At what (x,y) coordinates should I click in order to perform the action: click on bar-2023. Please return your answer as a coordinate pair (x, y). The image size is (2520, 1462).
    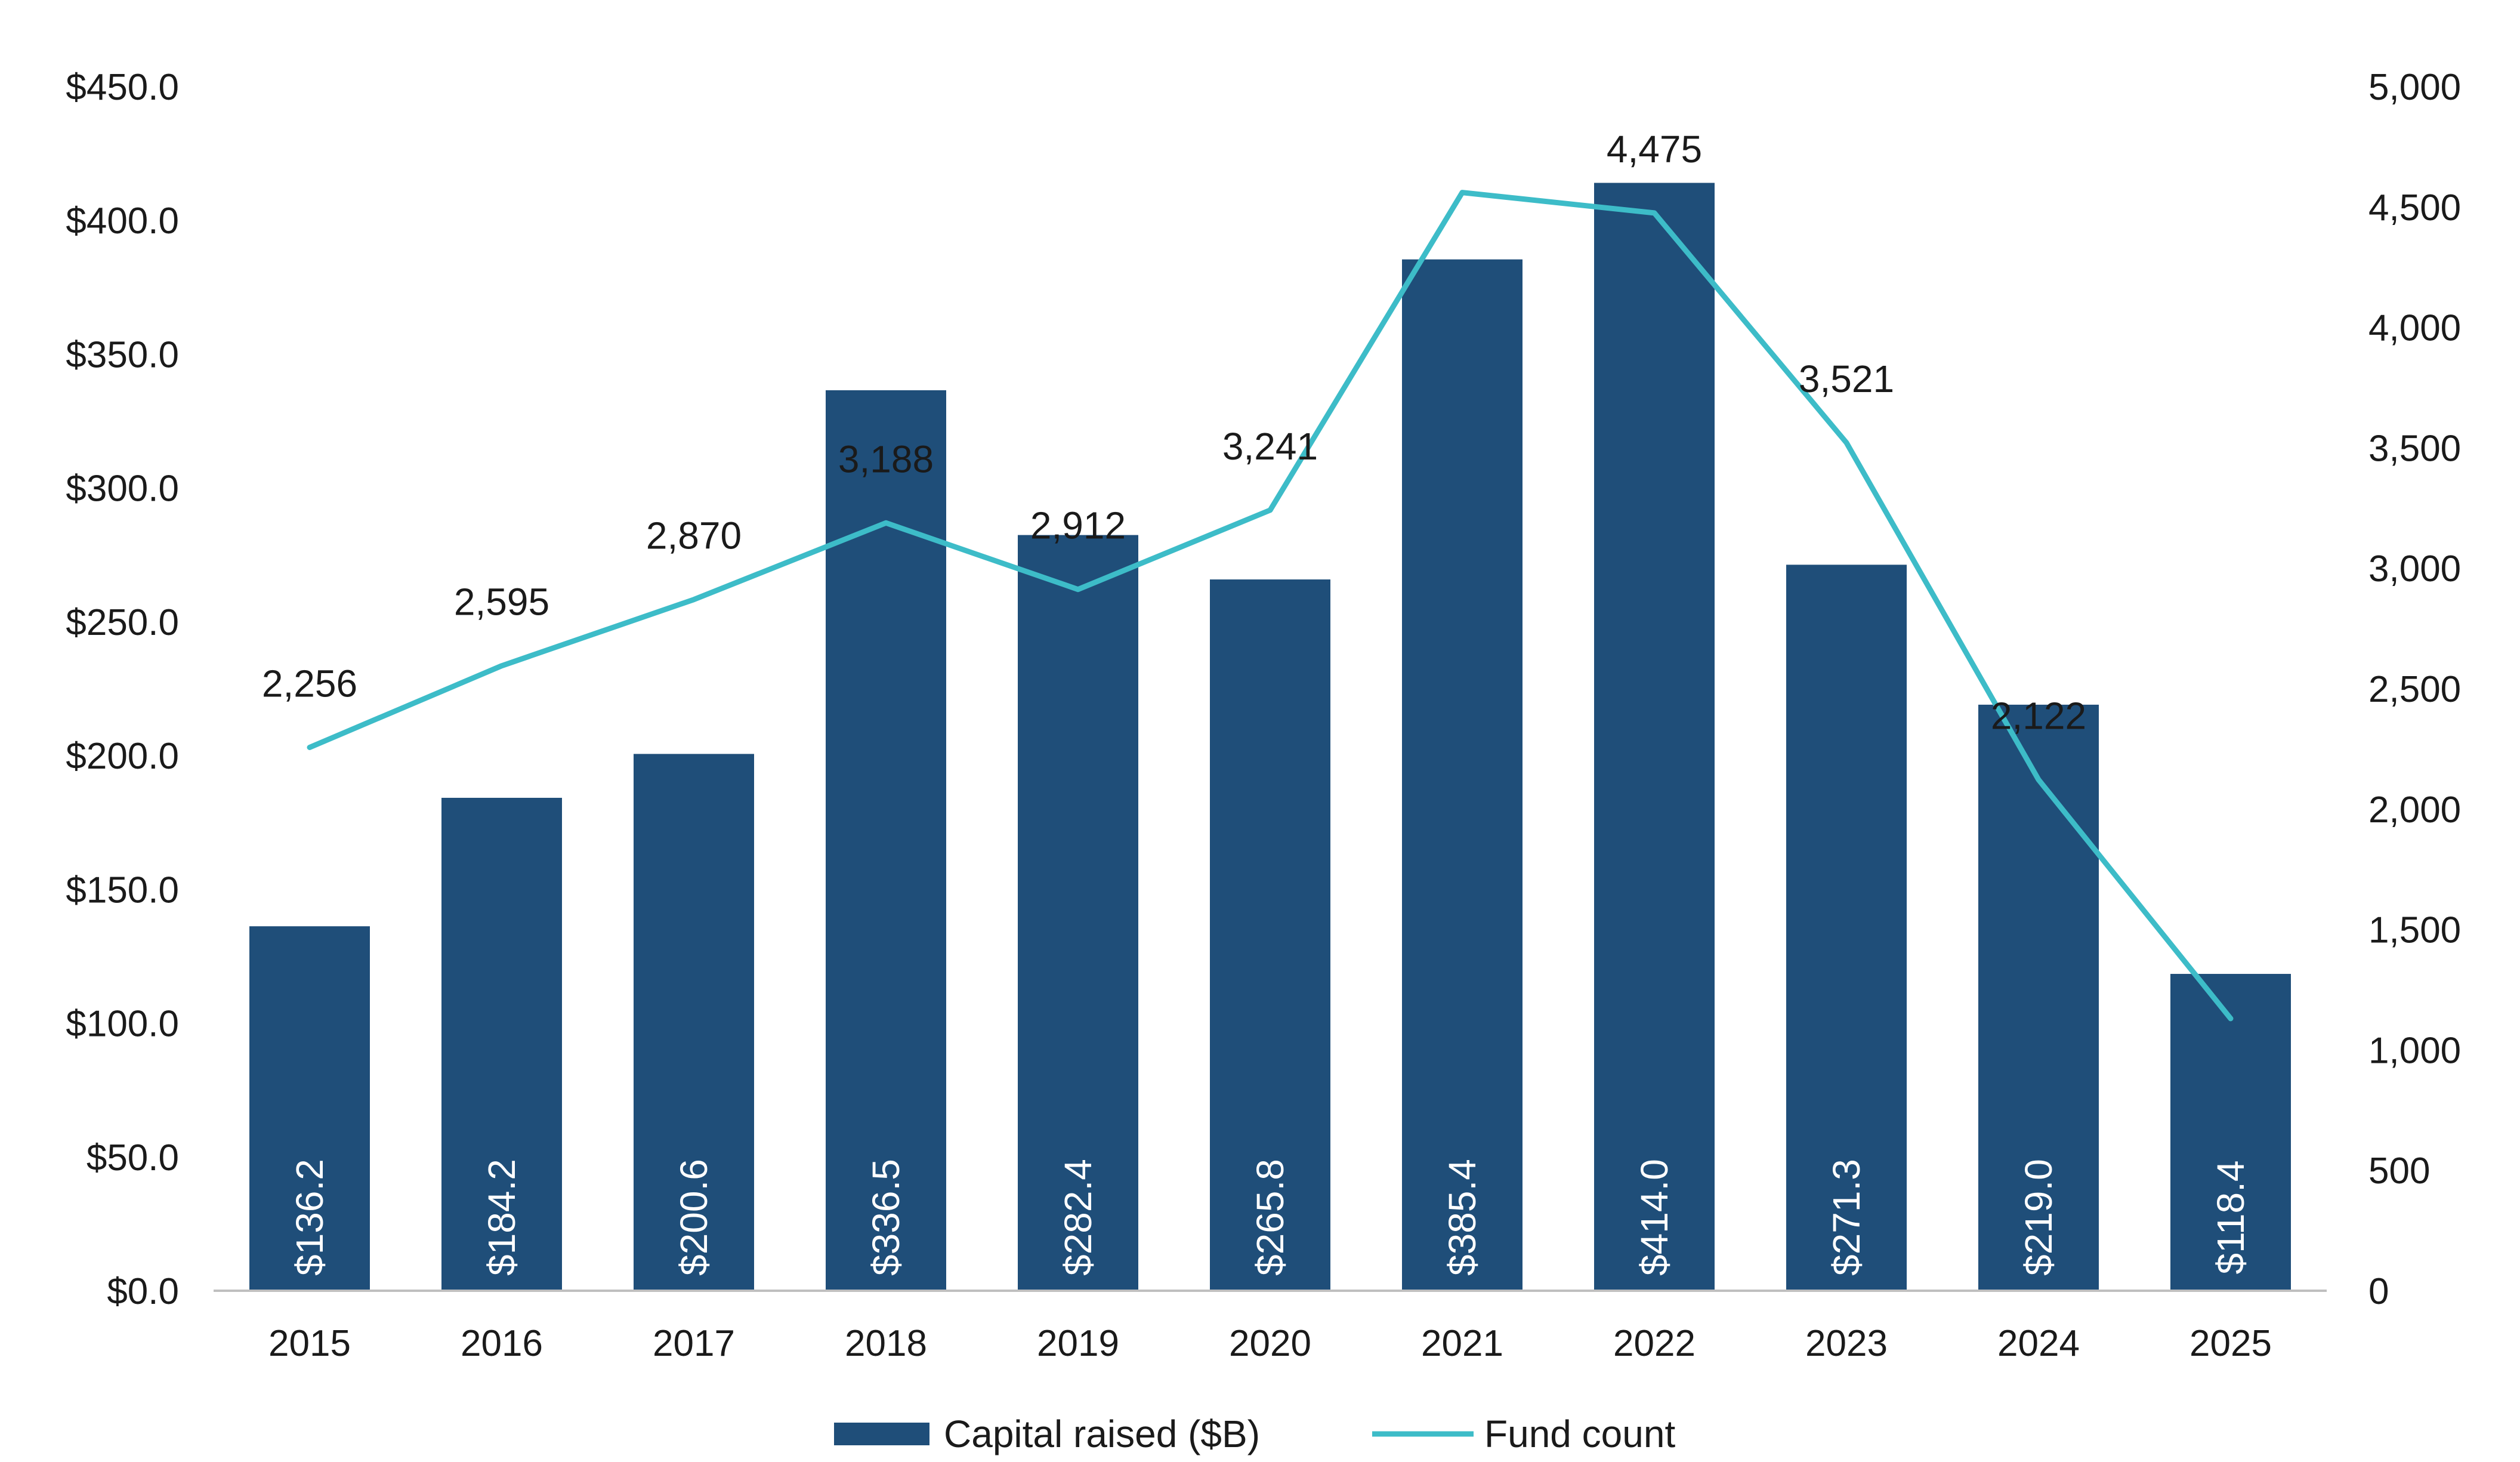
    Looking at the image, I should click on (1846, 928).